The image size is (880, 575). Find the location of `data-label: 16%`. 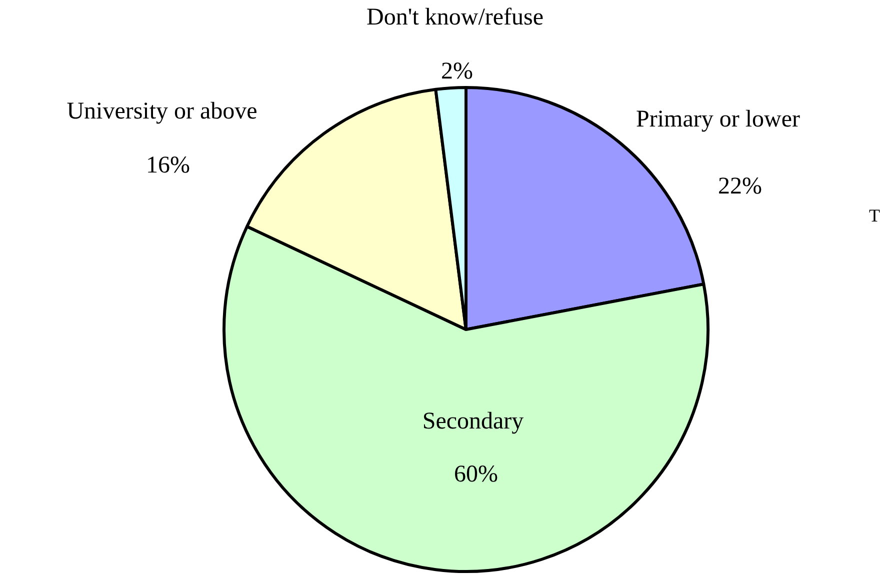

data-label: 16% is located at coordinates (168, 165).